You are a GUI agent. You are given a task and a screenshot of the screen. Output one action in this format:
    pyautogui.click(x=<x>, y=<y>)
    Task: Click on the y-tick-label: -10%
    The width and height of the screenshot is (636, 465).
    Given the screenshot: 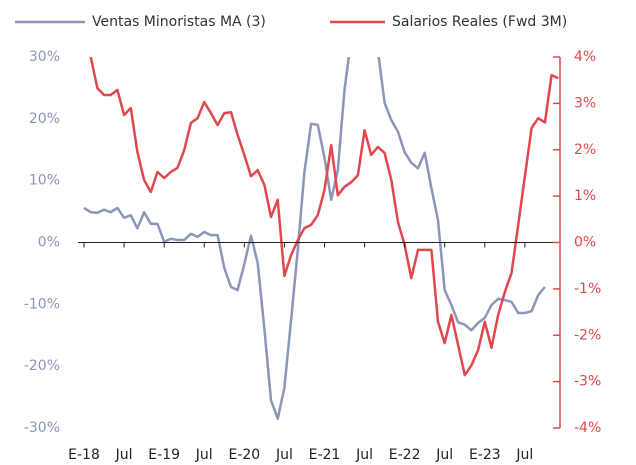 What is the action you would take?
    pyautogui.click(x=42, y=304)
    